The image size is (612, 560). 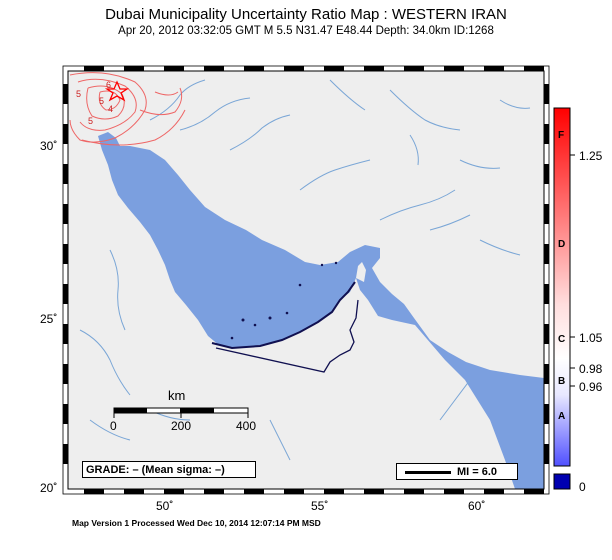 What do you see at coordinates (181, 426) in the screenshot?
I see `scale-tick: 200` at bounding box center [181, 426].